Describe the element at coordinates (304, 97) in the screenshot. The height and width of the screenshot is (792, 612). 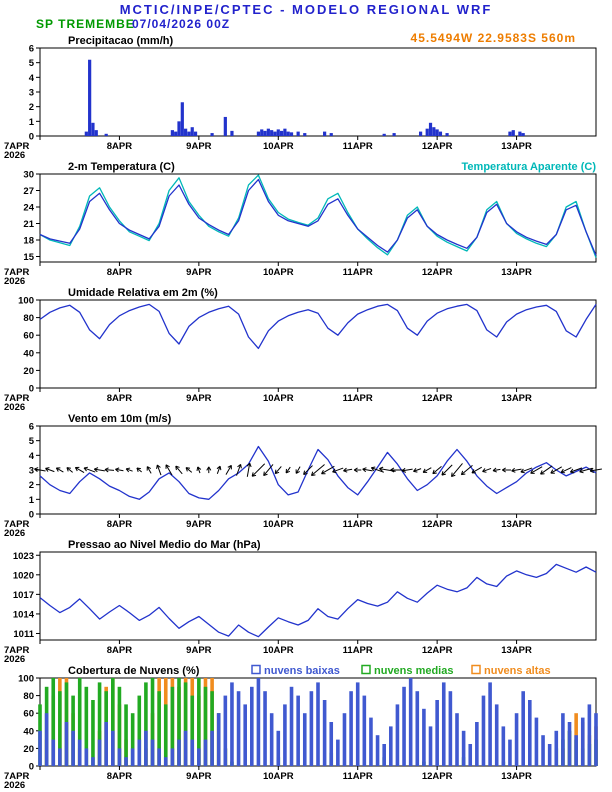
I see `precip-bars` at that location.